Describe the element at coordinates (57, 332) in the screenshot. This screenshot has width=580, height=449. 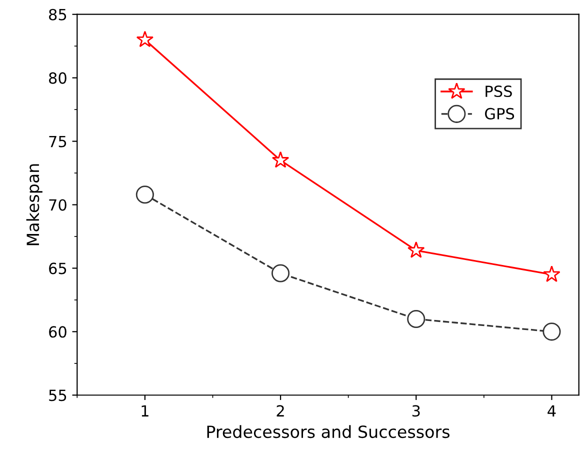
I see `y-tick-label: 60` at that location.